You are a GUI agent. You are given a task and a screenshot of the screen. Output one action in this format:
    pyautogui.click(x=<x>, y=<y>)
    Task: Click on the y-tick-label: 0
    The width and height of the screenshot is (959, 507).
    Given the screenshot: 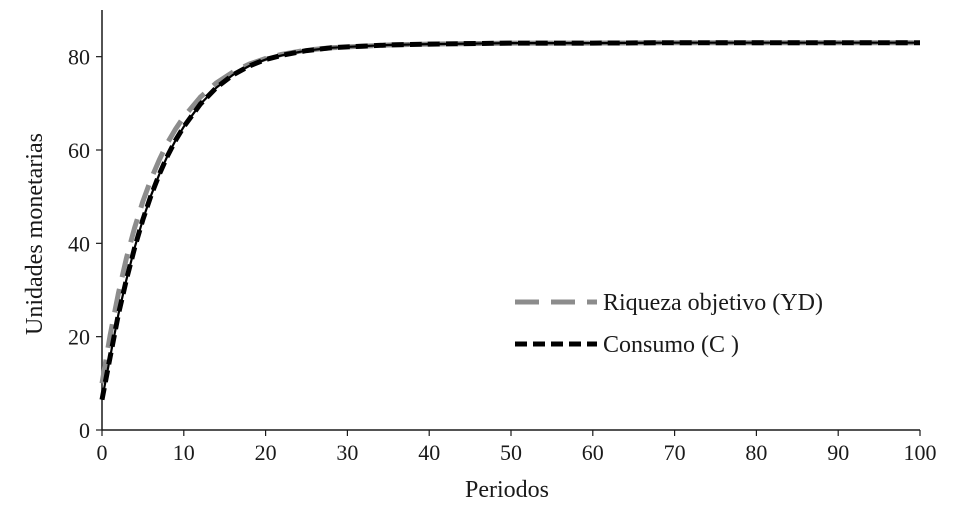 What is the action you would take?
    pyautogui.click(x=84, y=430)
    